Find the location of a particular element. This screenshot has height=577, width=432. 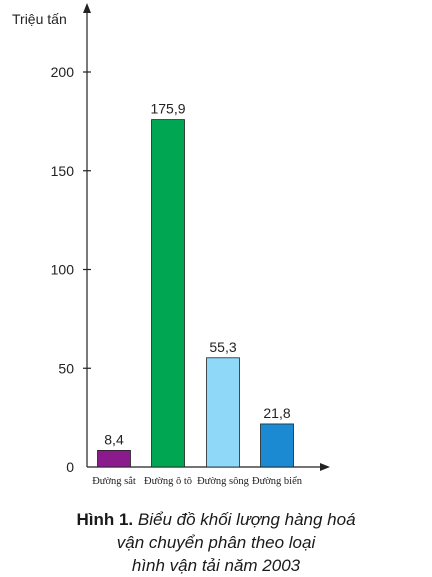

category-label: Đường sắt is located at coordinates (114, 481).